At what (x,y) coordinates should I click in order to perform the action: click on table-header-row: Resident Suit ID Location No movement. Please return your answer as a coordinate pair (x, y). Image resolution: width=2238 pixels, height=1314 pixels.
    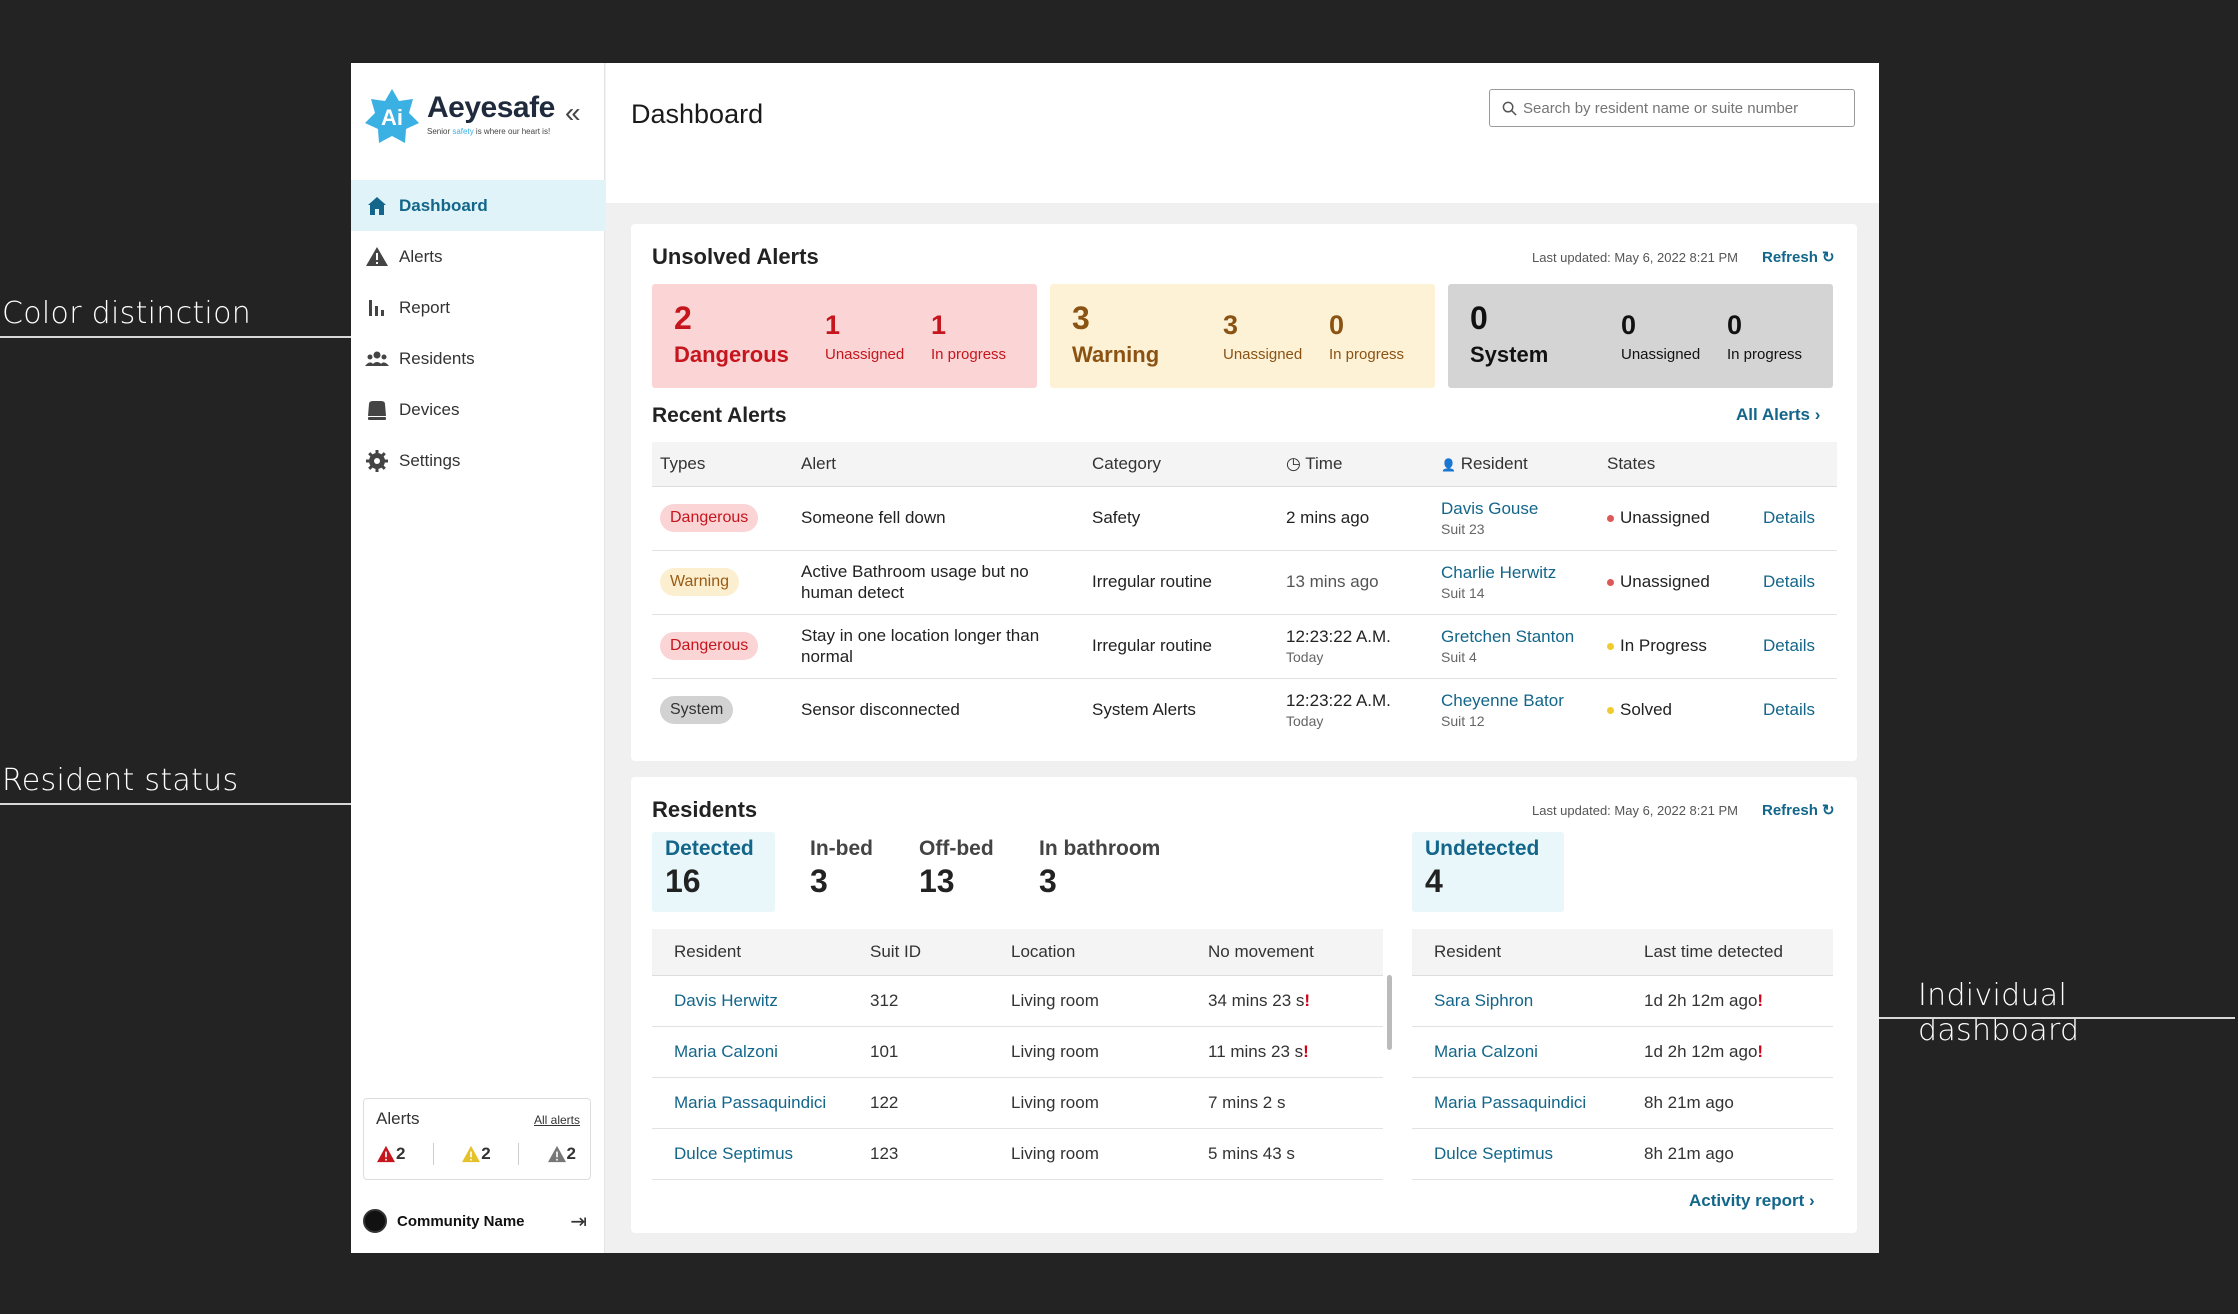
    Looking at the image, I should click on (1017, 952).